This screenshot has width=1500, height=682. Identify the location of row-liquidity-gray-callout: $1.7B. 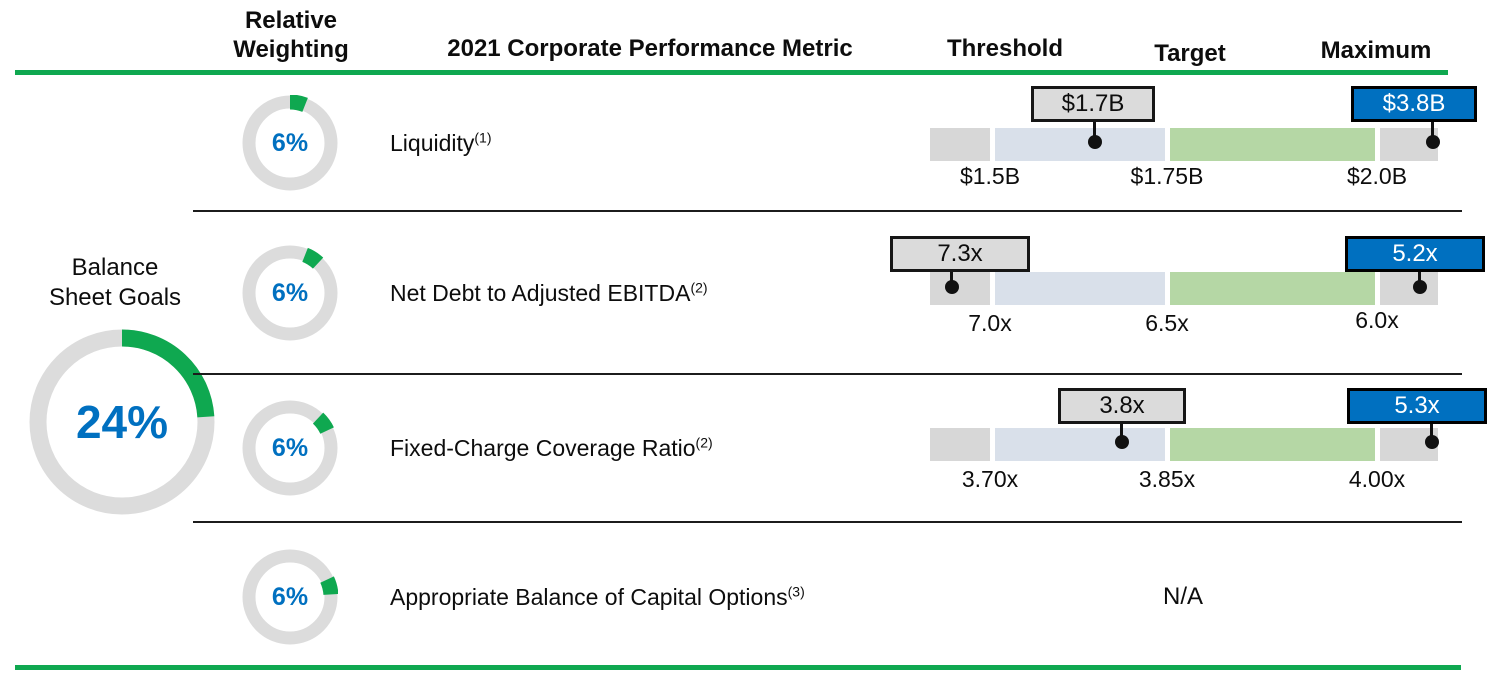
(1093, 104).